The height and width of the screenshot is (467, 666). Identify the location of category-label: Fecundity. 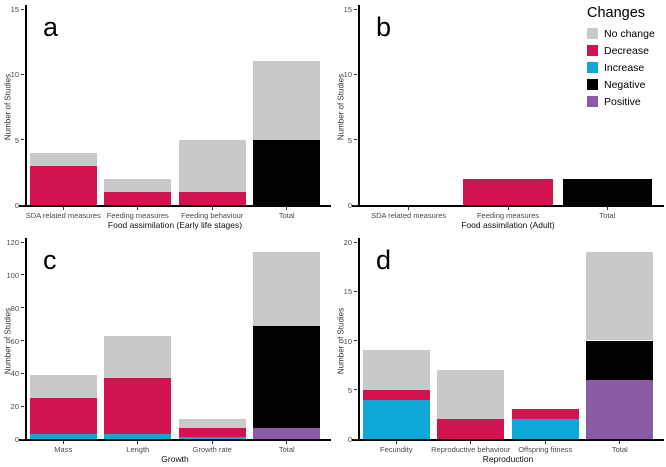
(396, 449).